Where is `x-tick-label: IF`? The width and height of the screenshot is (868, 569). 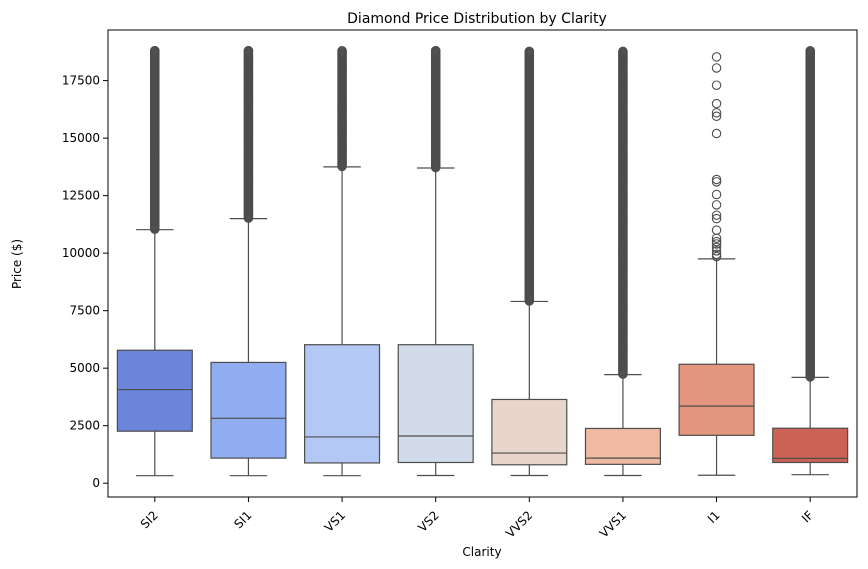
x-tick-label: IF is located at coordinates (807, 516).